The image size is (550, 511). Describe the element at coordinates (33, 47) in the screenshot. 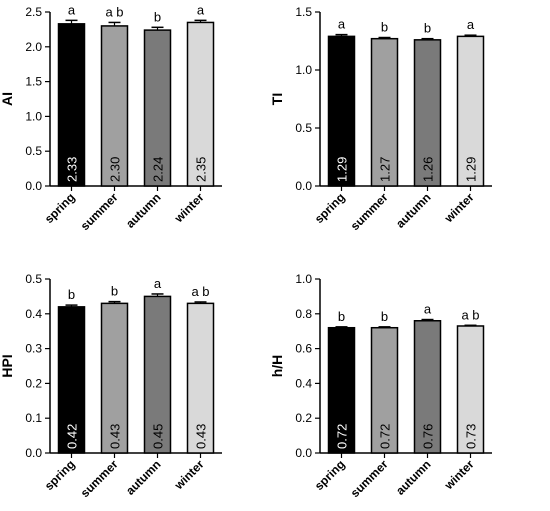

I see `y-tick-label: 2.0` at that location.